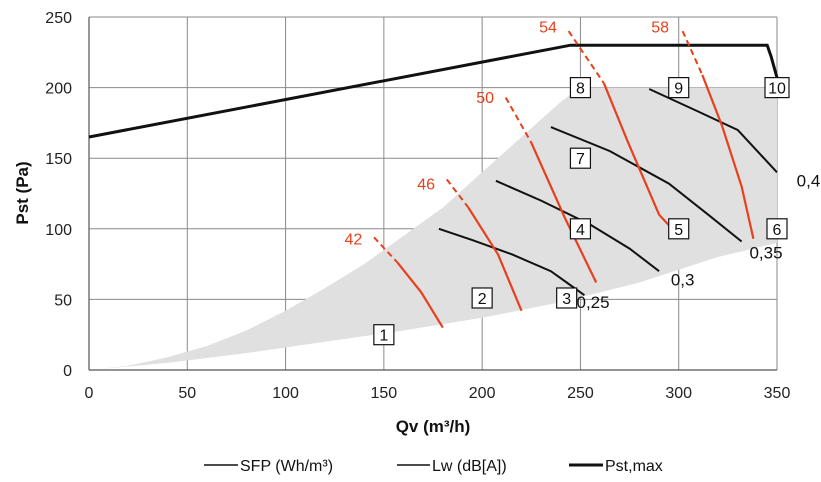  What do you see at coordinates (765, 252) in the screenshot?
I see `sfp-curve-label: 0,35` at bounding box center [765, 252].